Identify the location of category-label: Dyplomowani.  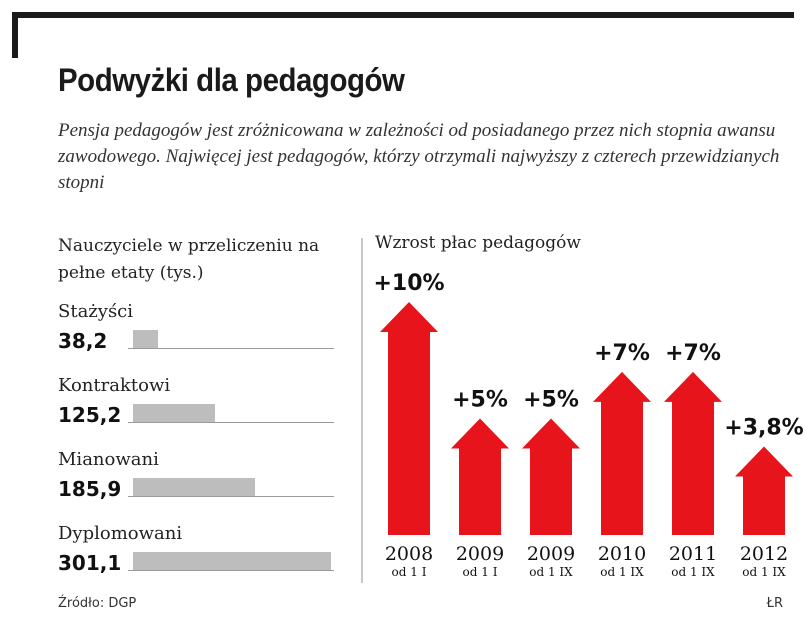
(120, 533).